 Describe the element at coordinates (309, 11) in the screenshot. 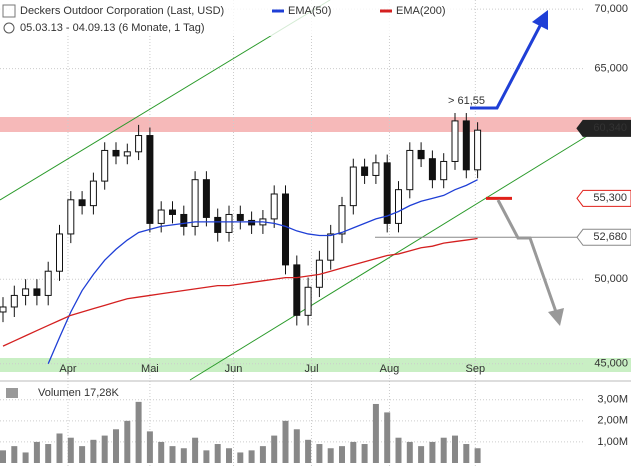

I see `legend-label: EMA(50)` at that location.